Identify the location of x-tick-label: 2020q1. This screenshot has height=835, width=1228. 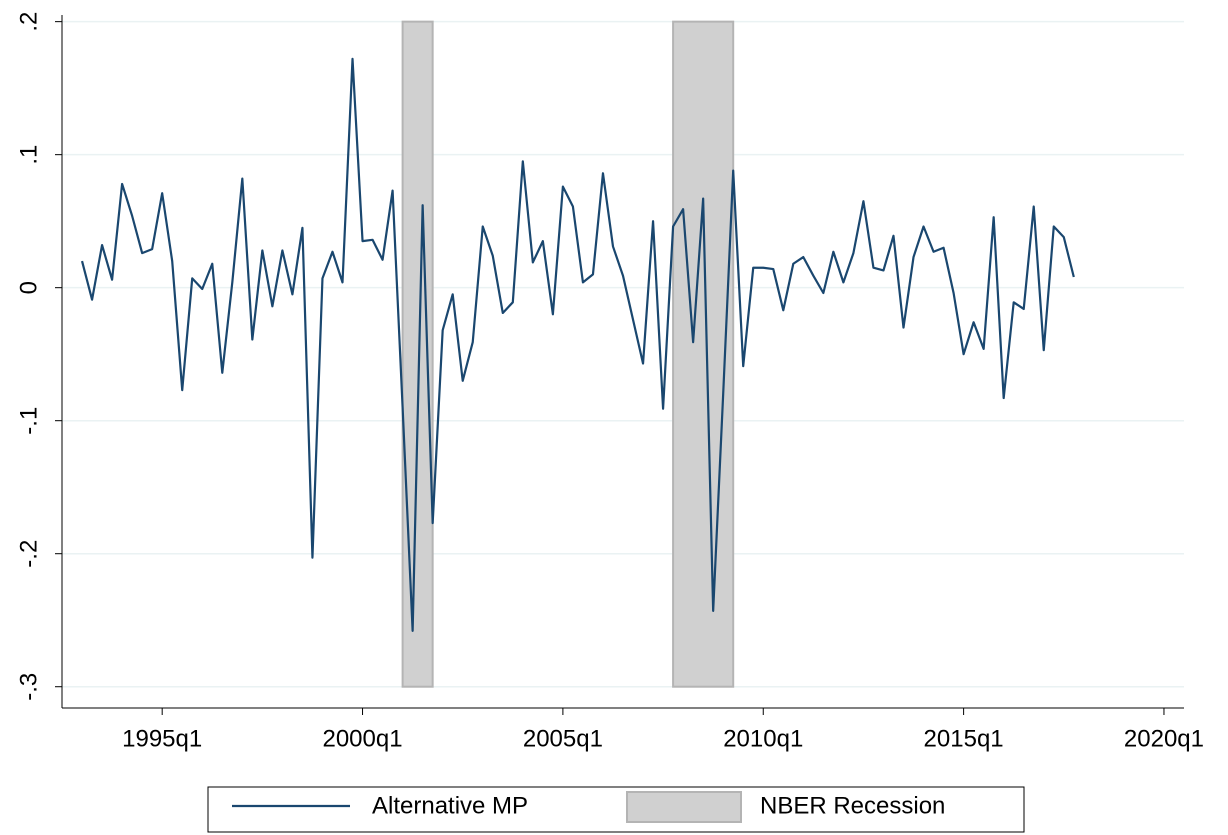
(1164, 738).